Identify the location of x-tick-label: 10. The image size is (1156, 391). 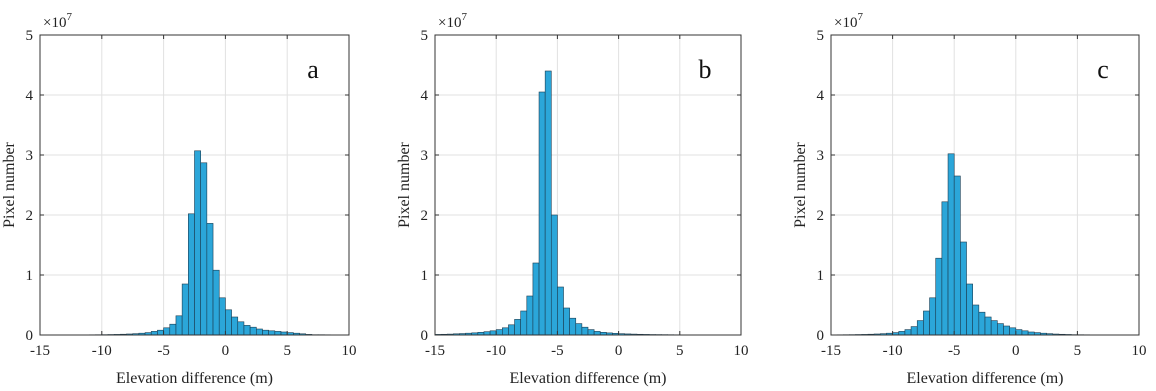
(349, 351).